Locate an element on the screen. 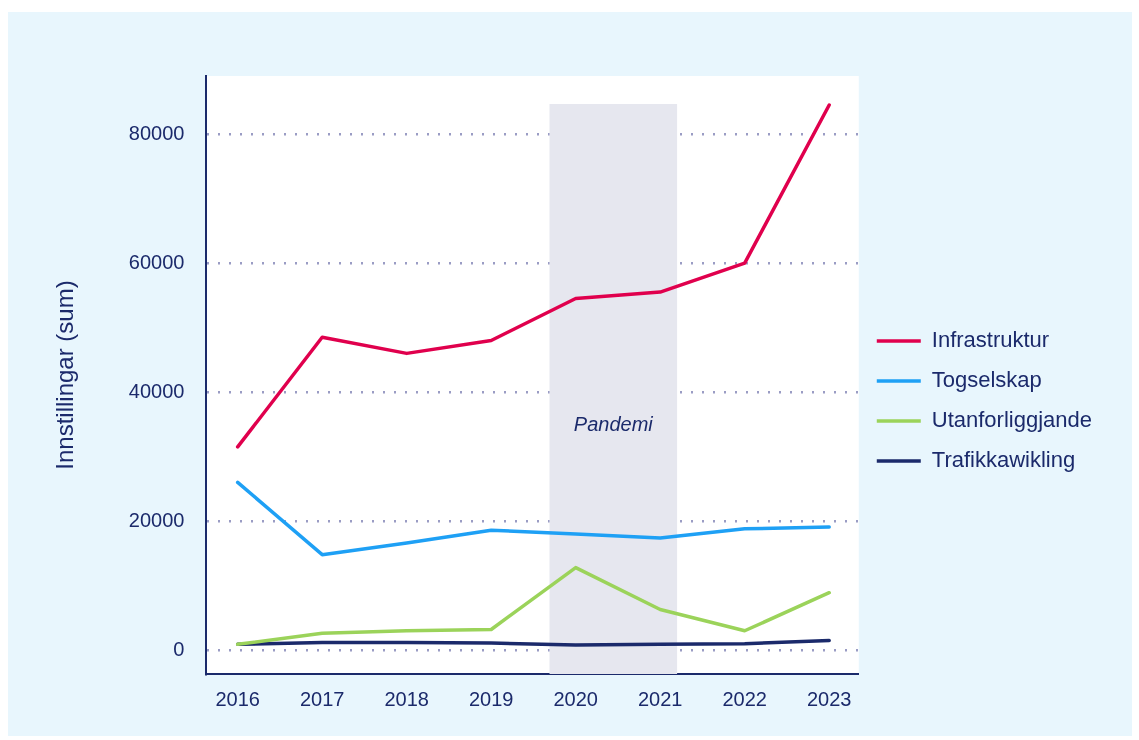 Image resolution: width=1139 pixels, height=740 pixels. y-tick-label: 20000 is located at coordinates (156, 519).